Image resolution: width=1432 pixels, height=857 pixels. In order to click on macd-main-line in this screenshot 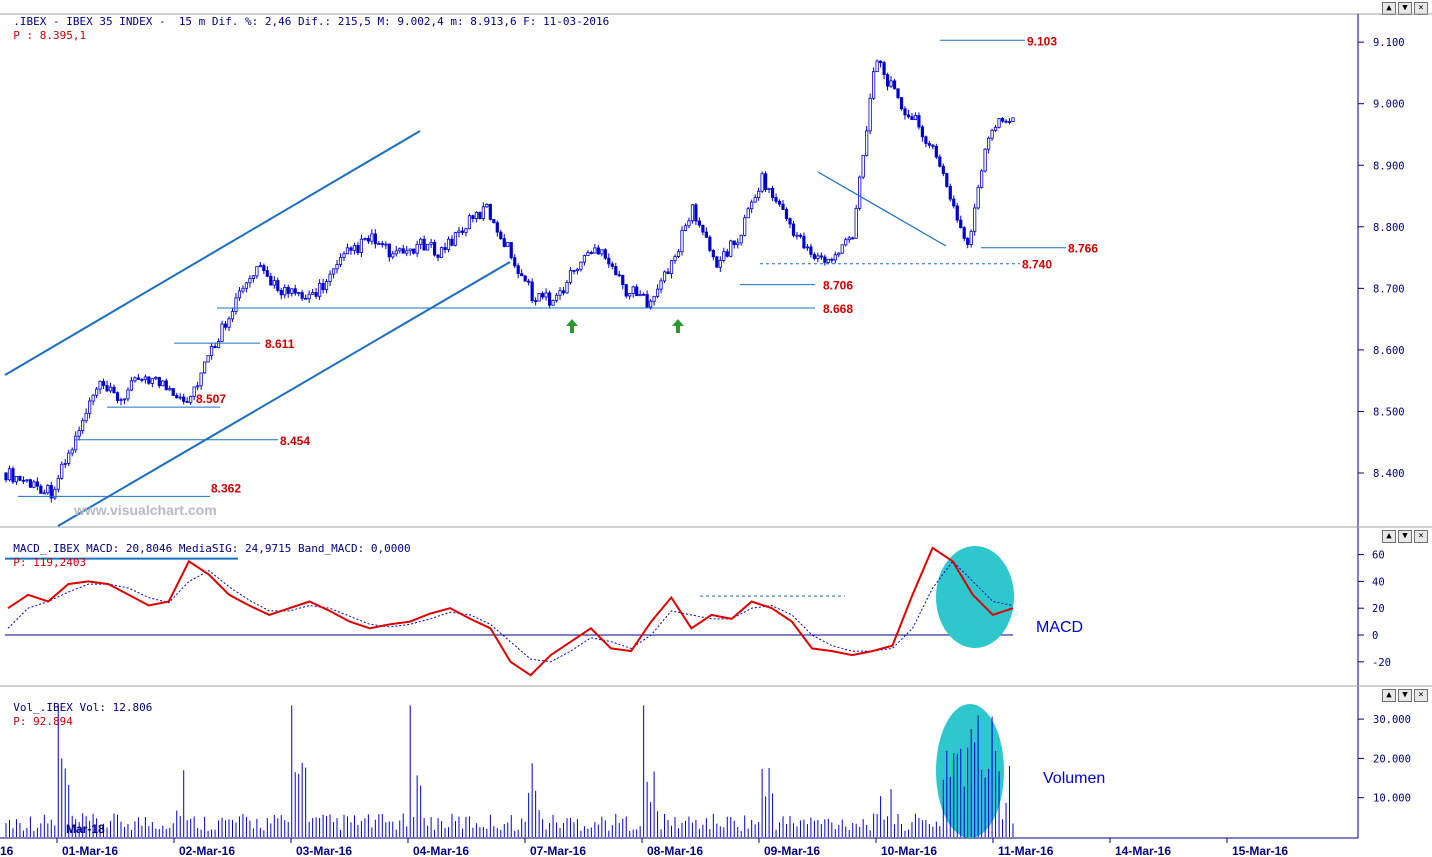, I will do `click(510, 611)`.